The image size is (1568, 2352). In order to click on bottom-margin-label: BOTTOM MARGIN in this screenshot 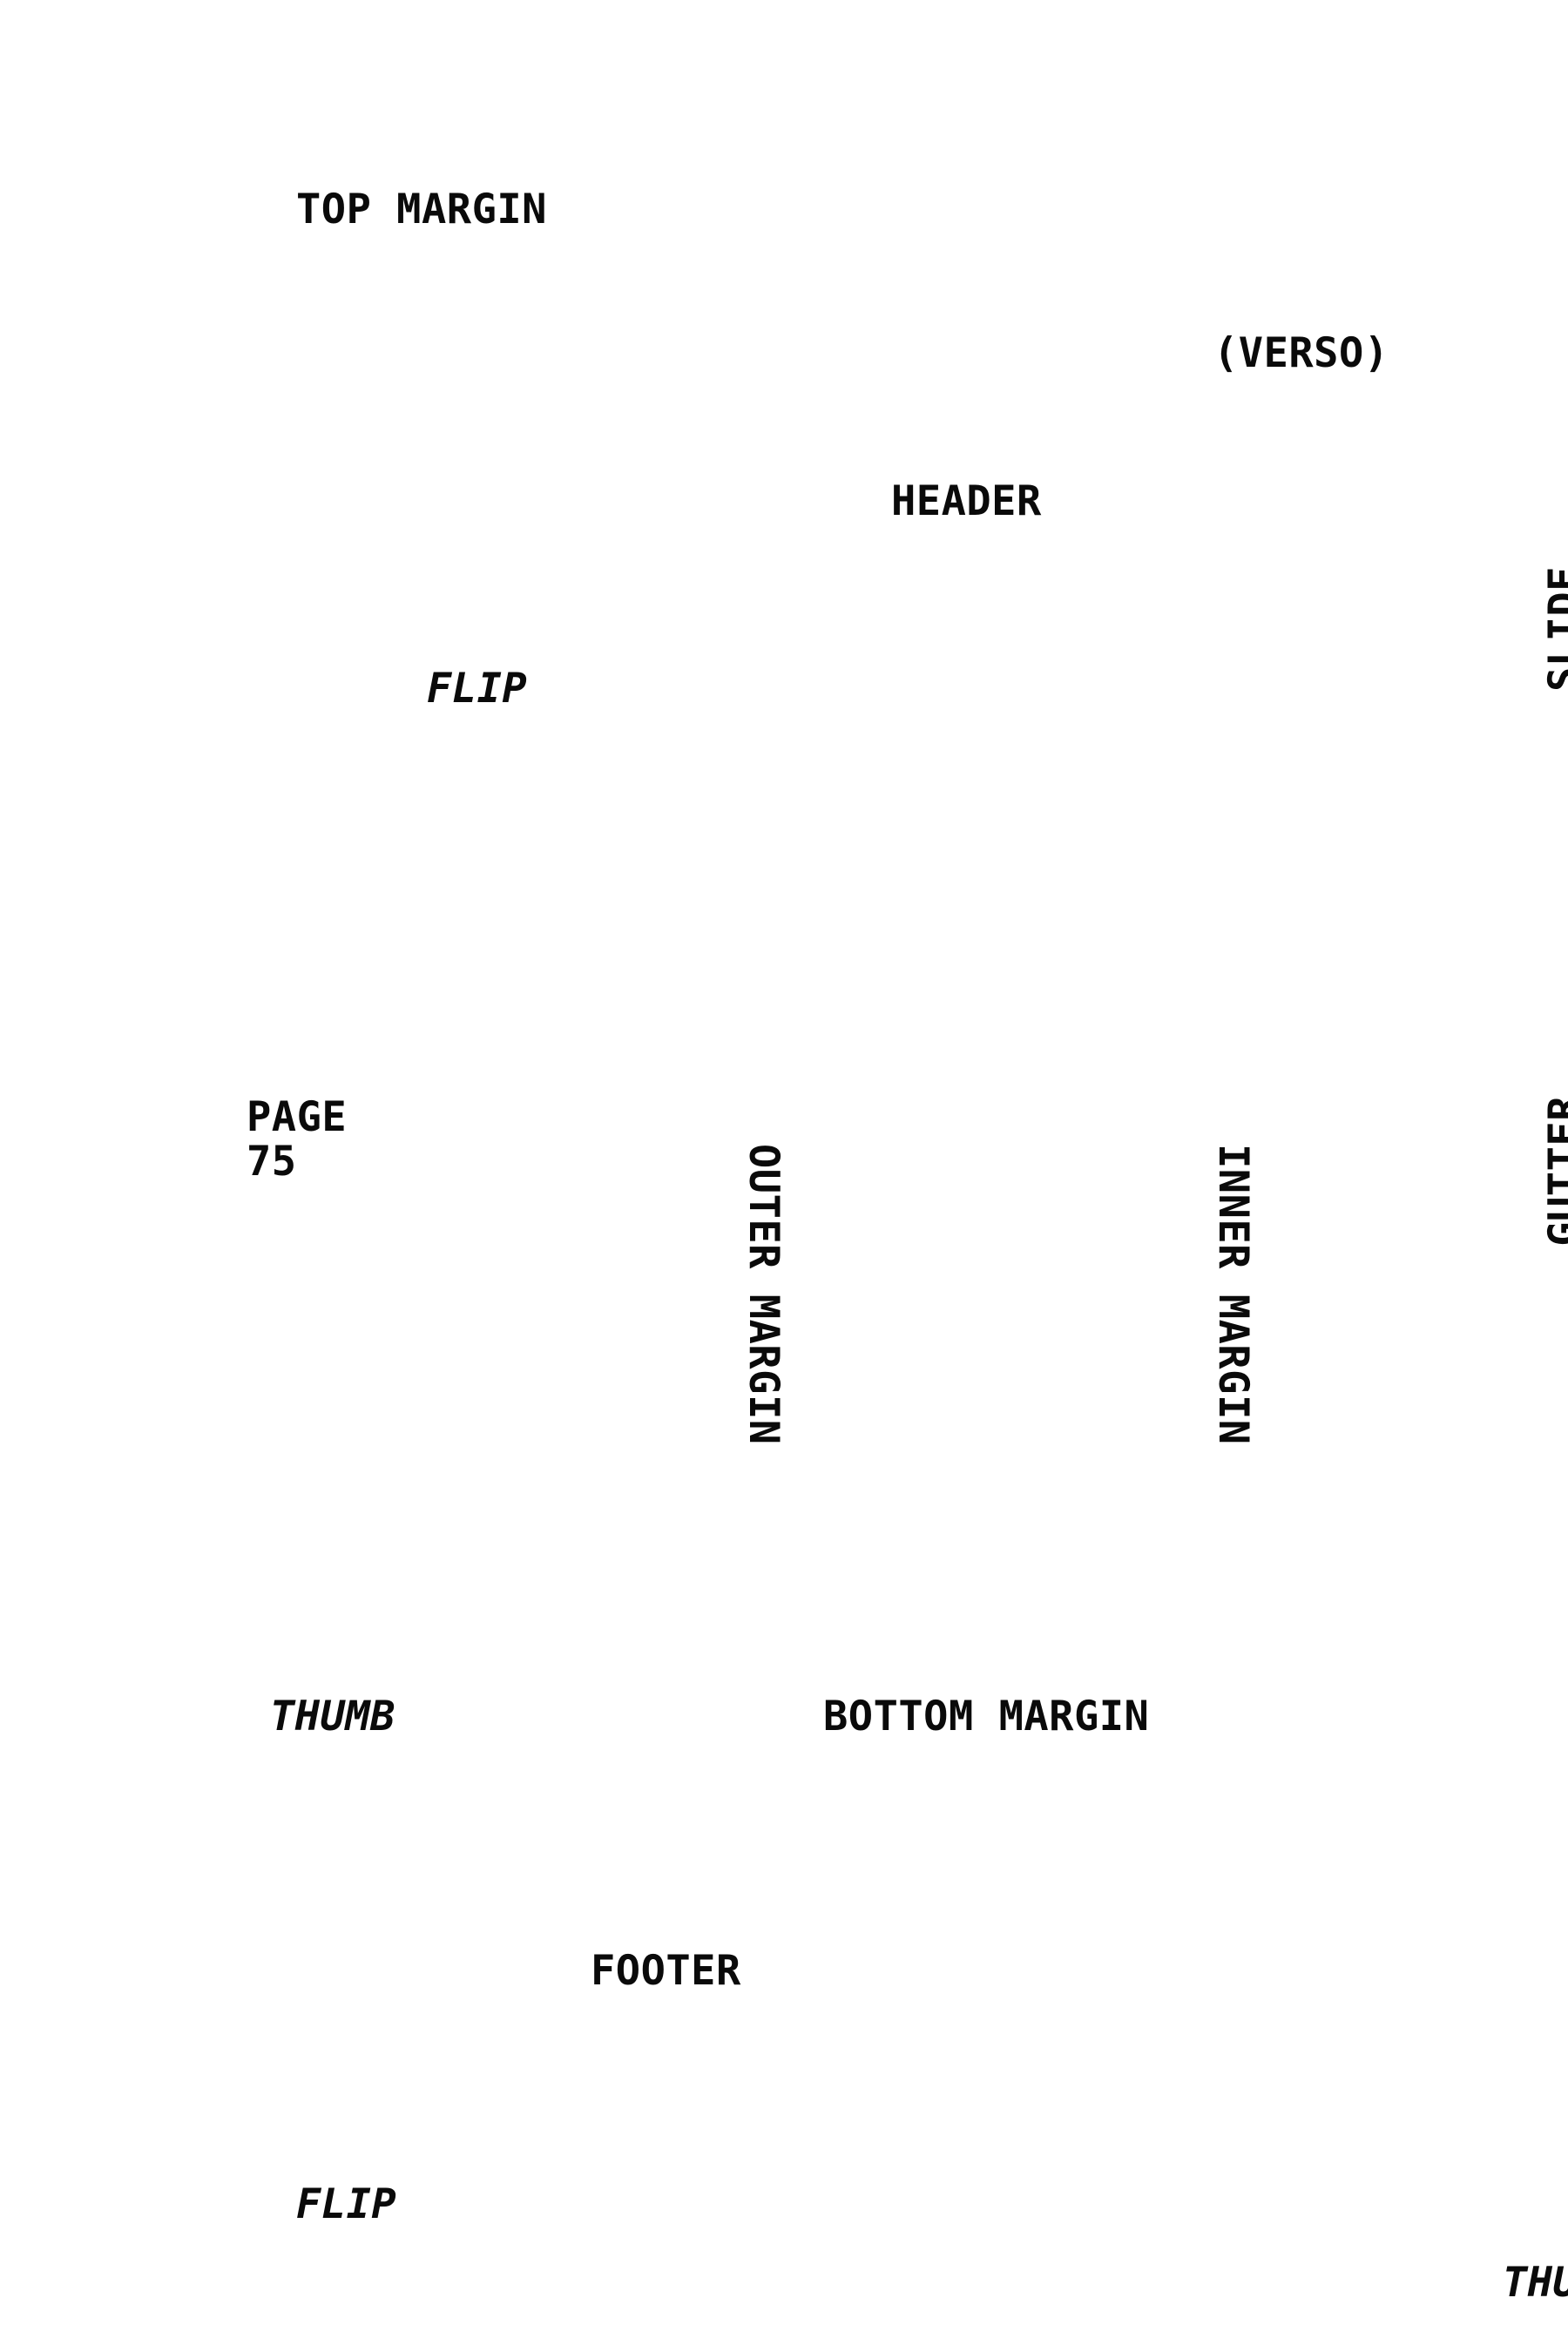, I will do `click(986, 1716)`.